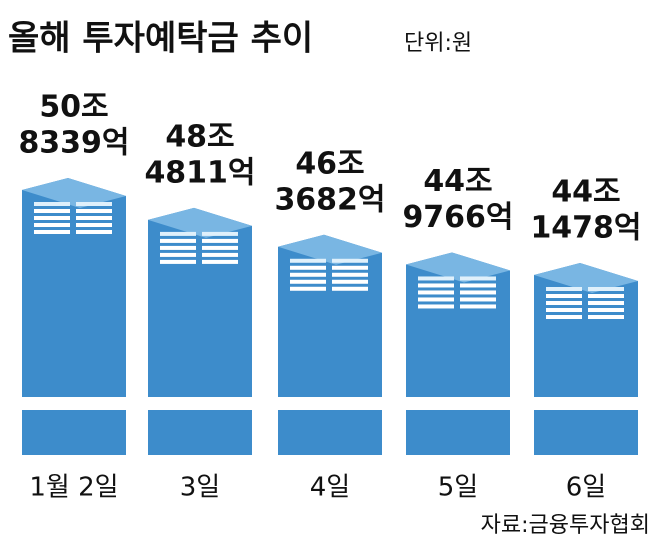 Image resolution: width=658 pixels, height=548 pixels. I want to click on chart-title: 올해 투자예탁금 추이, so click(160, 39).